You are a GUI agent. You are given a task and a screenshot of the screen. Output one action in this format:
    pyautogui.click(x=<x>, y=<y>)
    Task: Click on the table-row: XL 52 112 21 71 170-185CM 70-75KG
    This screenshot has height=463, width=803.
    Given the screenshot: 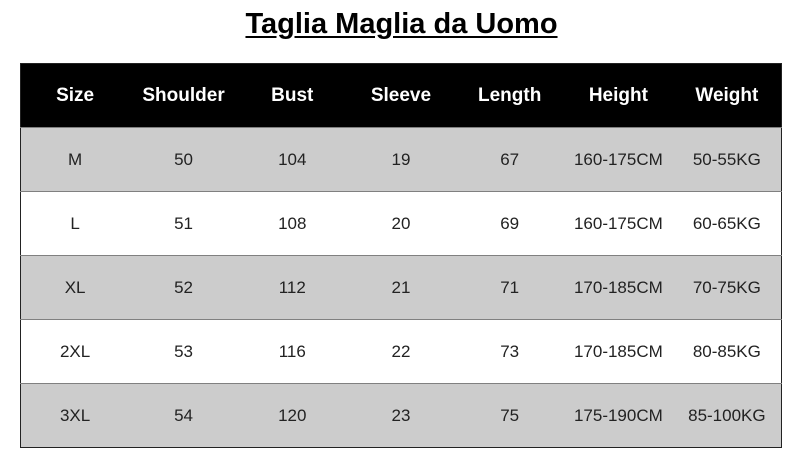 What is the action you would take?
    pyautogui.click(x=401, y=287)
    